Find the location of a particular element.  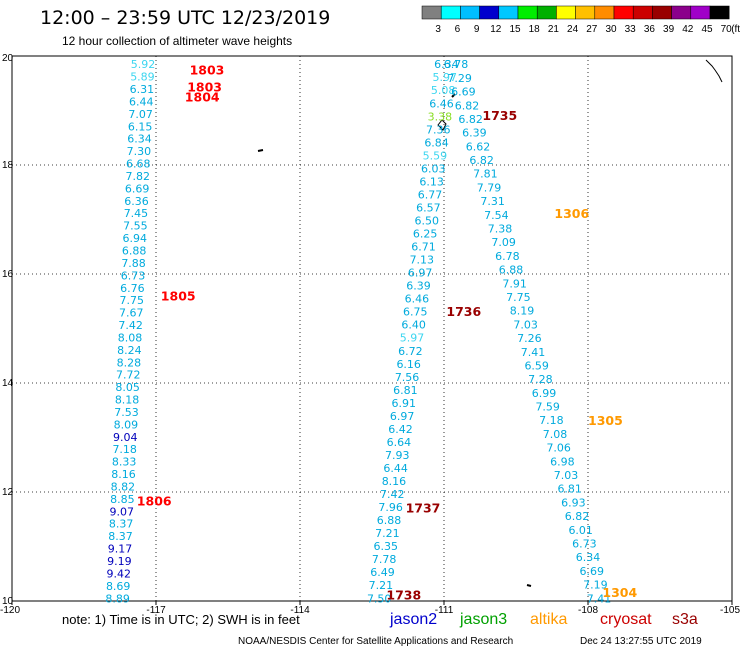

satellite-jason3: jason3 is located at coordinates (483, 619).